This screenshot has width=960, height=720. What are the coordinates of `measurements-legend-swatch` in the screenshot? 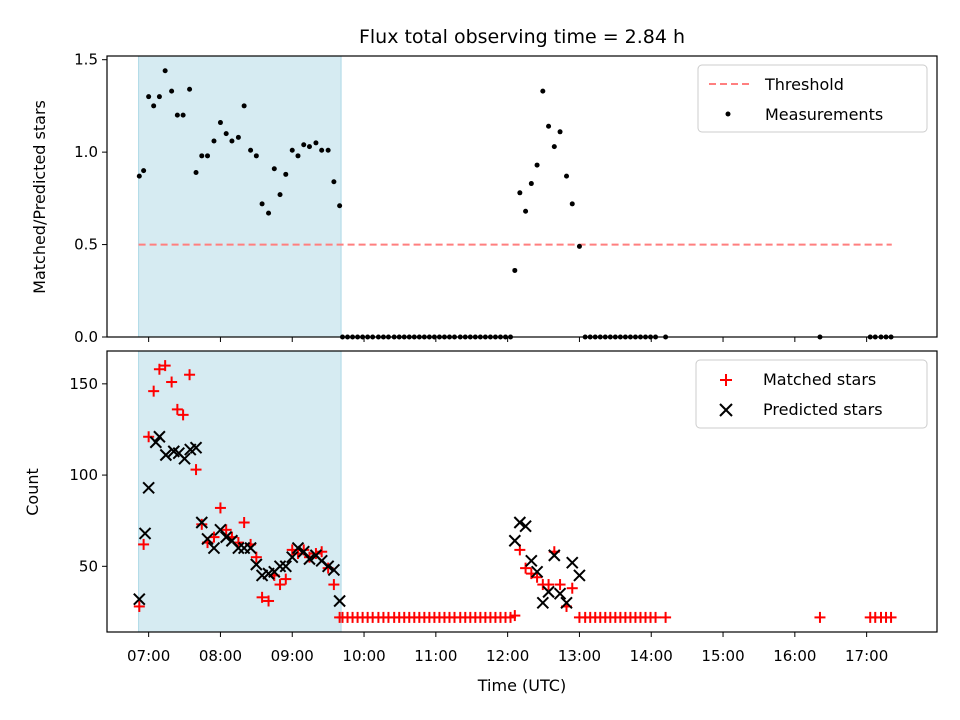 It's located at (728, 114).